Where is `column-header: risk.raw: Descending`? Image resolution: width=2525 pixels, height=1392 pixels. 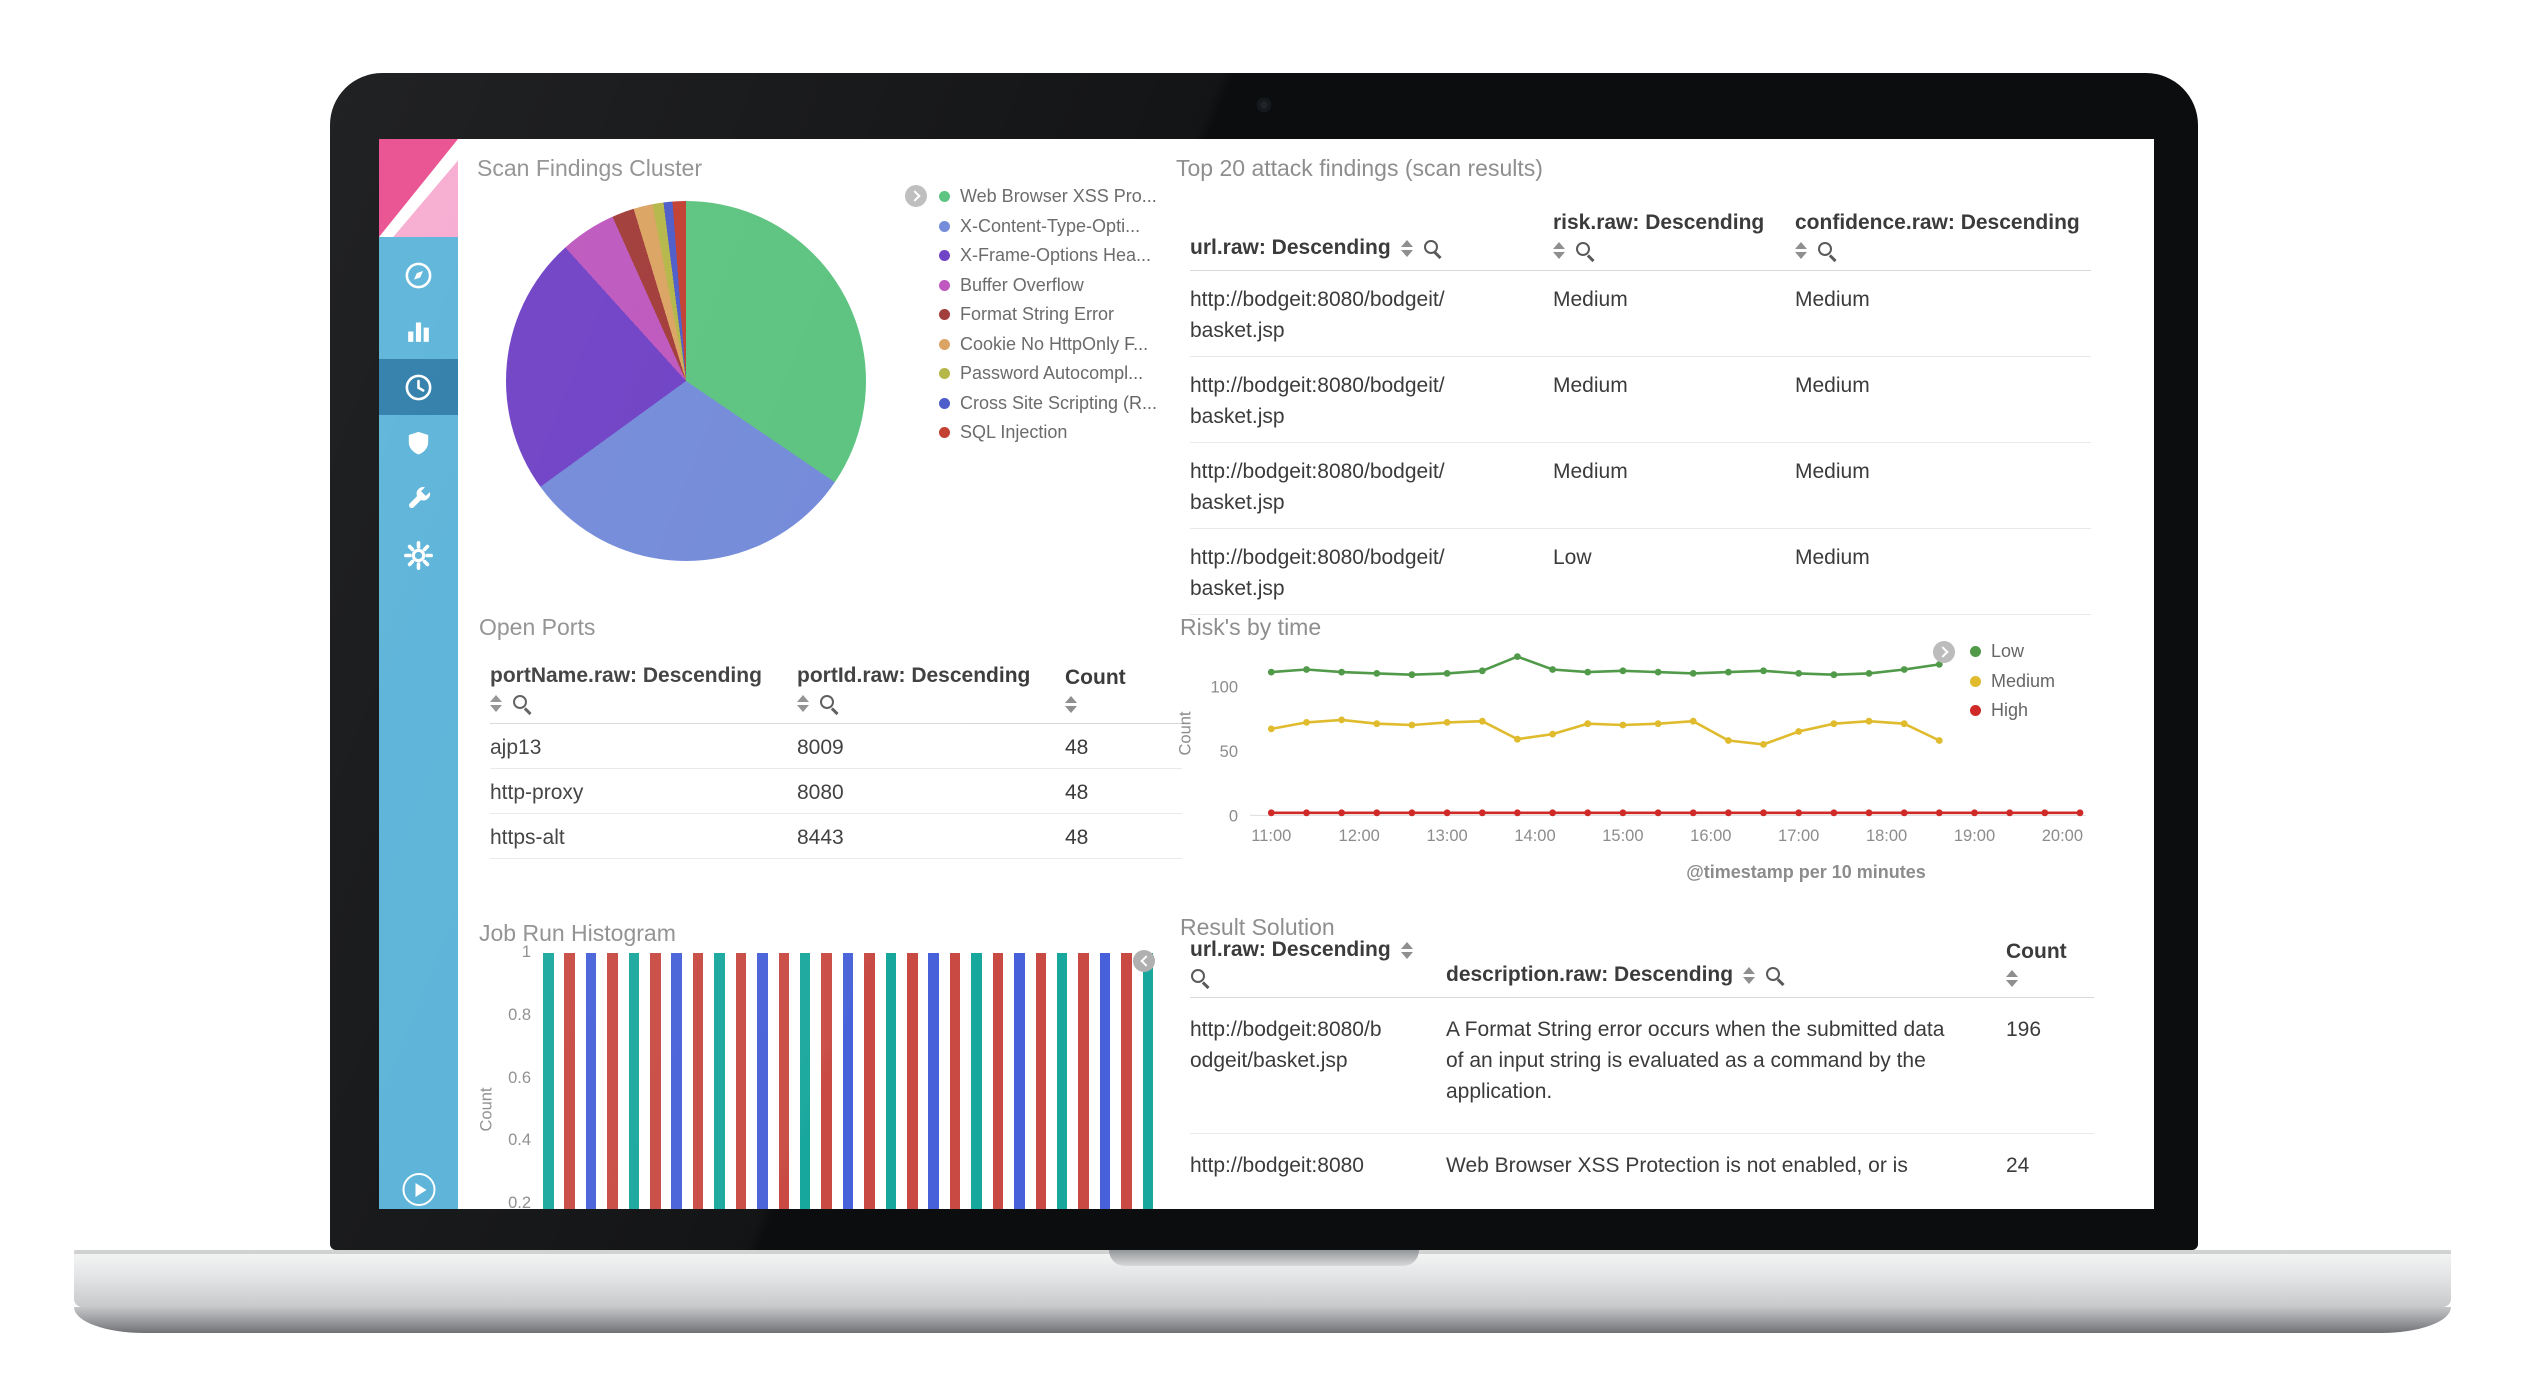 column-header: risk.raw: Descending is located at coordinates (1674, 237).